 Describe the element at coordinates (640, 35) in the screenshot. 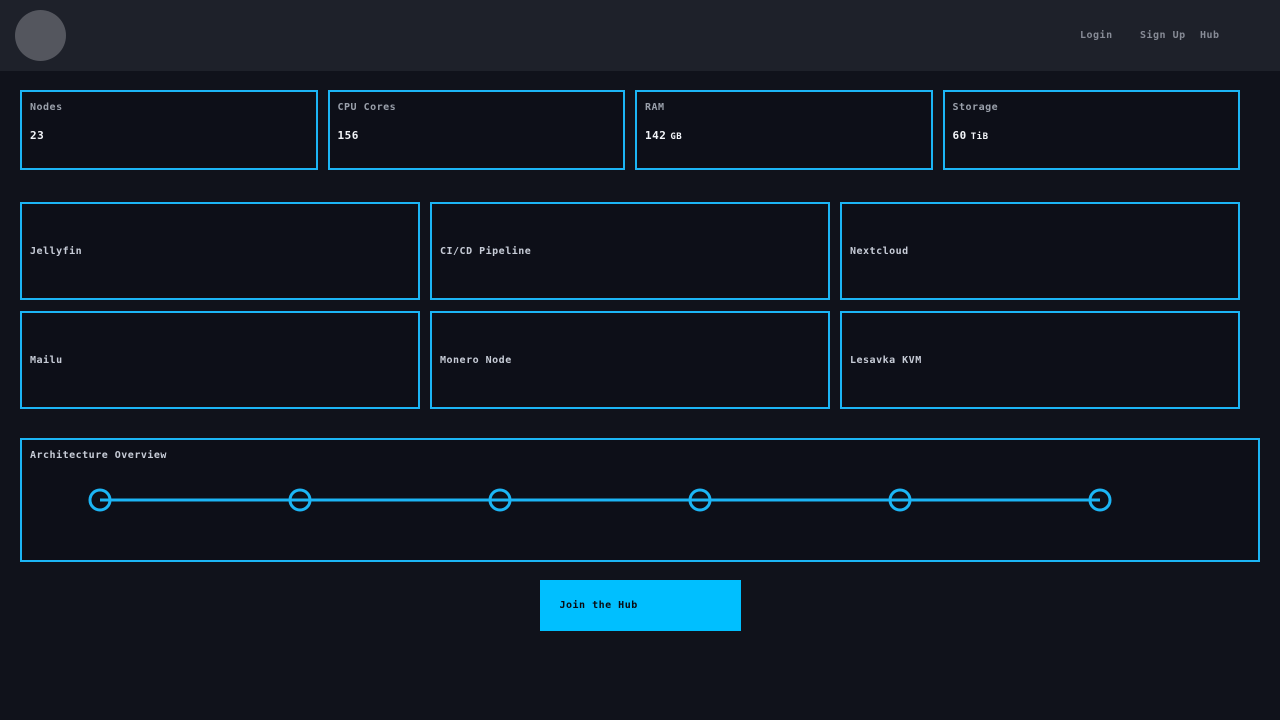

I see `top-navbar: Login Sign Up Hub` at that location.